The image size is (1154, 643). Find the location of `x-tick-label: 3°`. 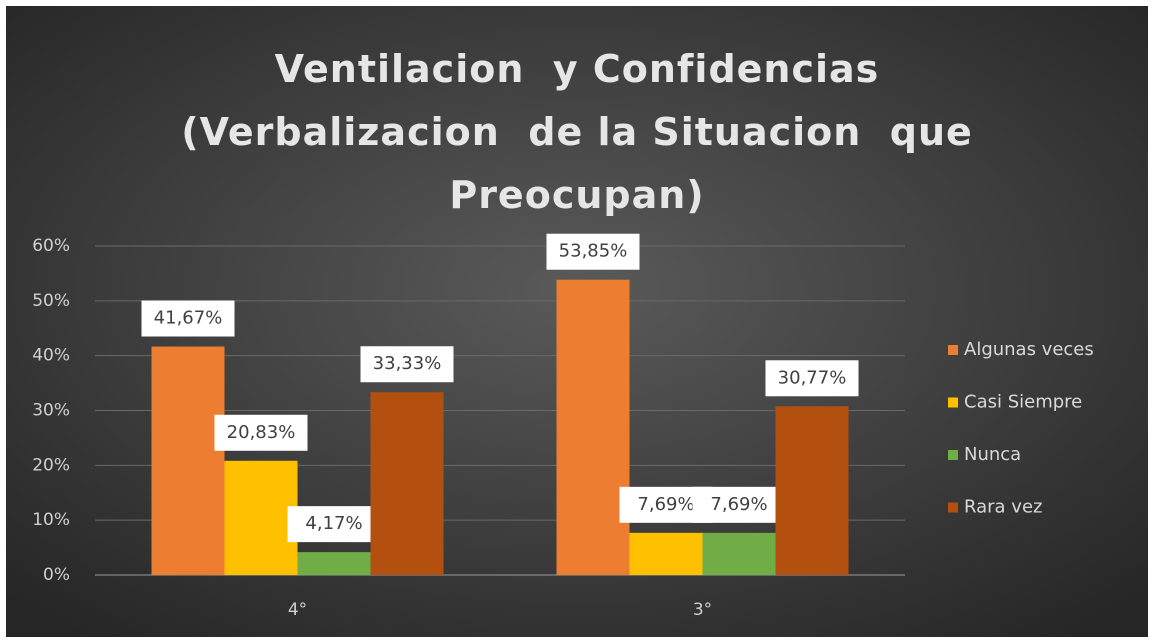

x-tick-label: 3° is located at coordinates (702, 610).